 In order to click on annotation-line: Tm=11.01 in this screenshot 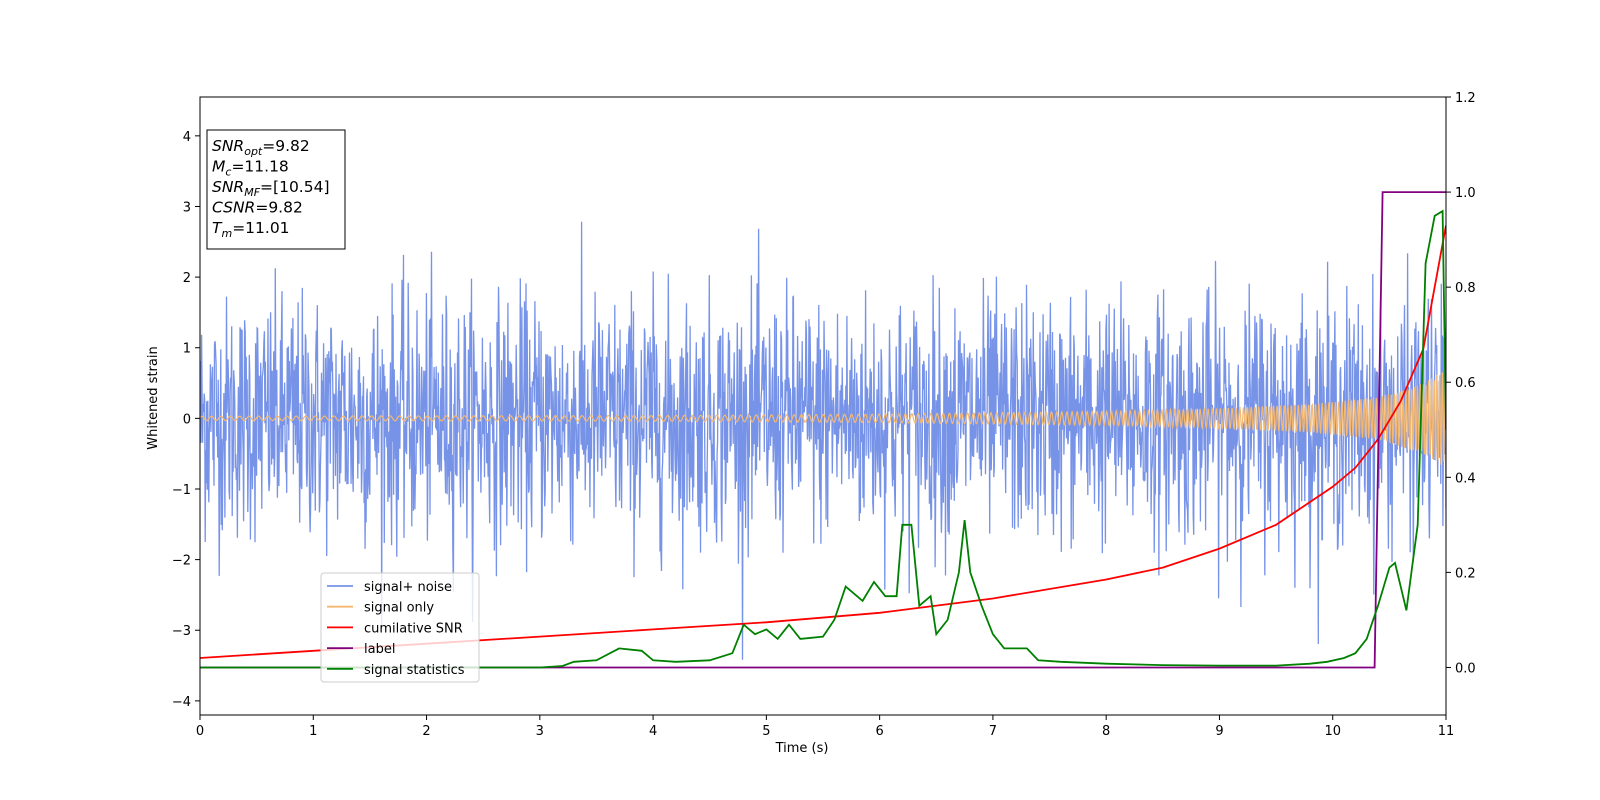, I will do `click(251, 229)`.